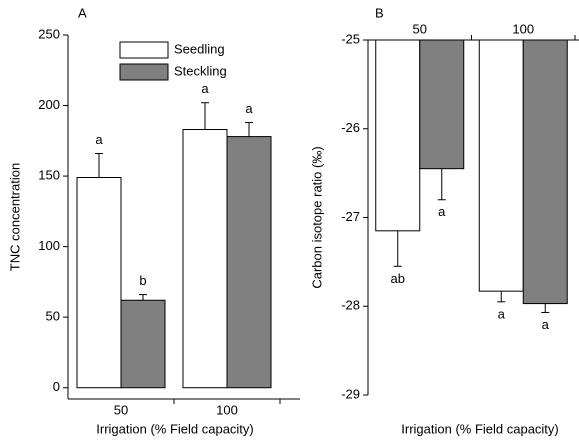  What do you see at coordinates (49, 104) in the screenshot?
I see `y-tick-label: 200` at bounding box center [49, 104].